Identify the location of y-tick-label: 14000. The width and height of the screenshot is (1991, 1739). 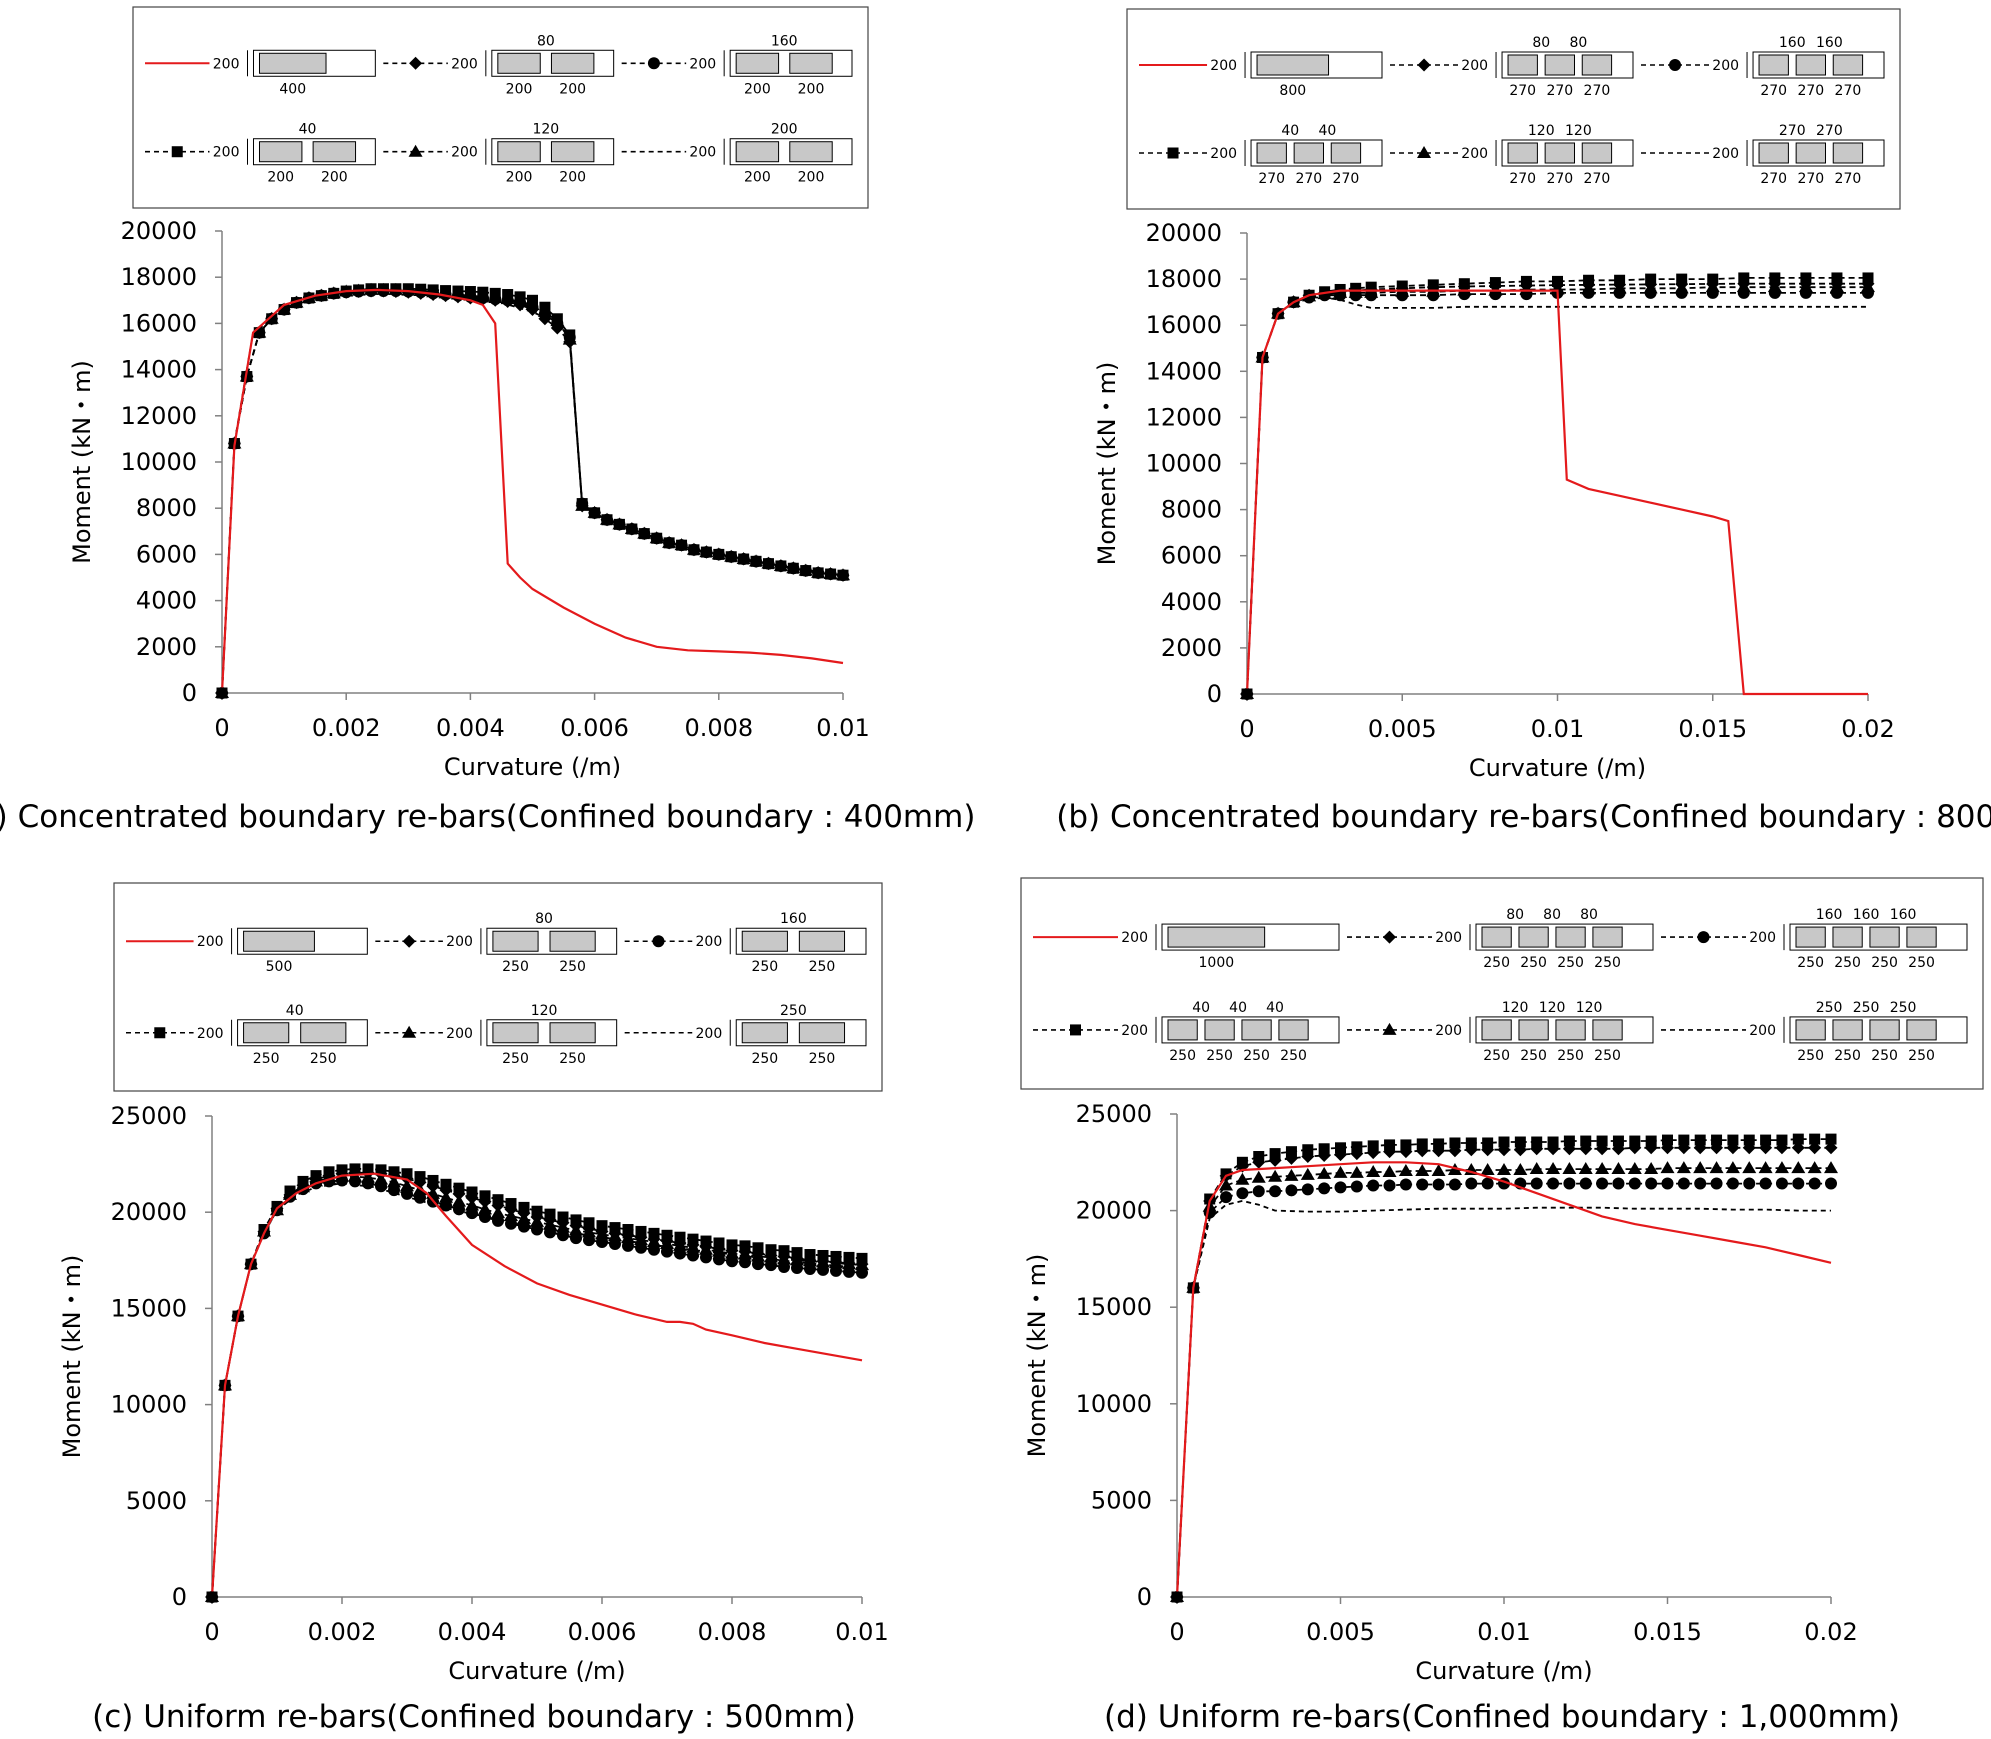
(1184, 371).